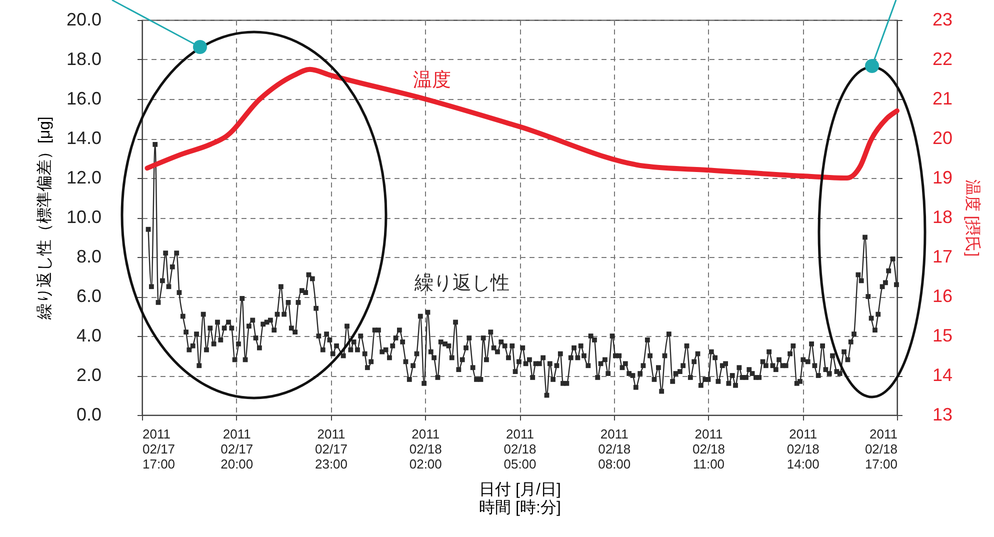  I want to click on y2-tick-label: 21, so click(942, 98).